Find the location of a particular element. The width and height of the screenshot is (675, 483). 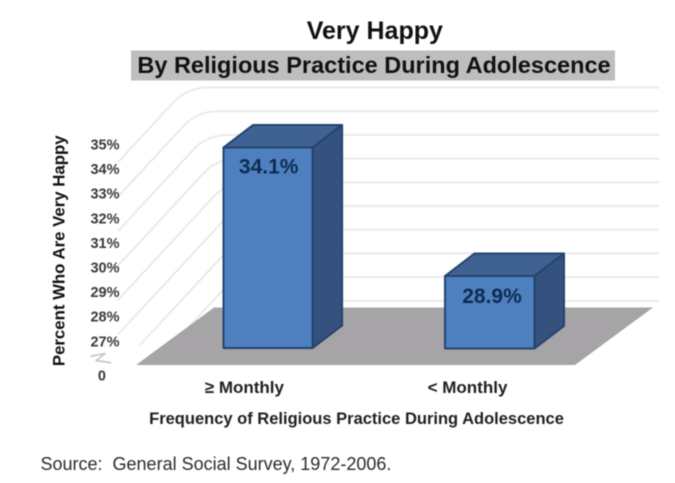

svg-text: 34.1% is located at coordinates (269, 167).